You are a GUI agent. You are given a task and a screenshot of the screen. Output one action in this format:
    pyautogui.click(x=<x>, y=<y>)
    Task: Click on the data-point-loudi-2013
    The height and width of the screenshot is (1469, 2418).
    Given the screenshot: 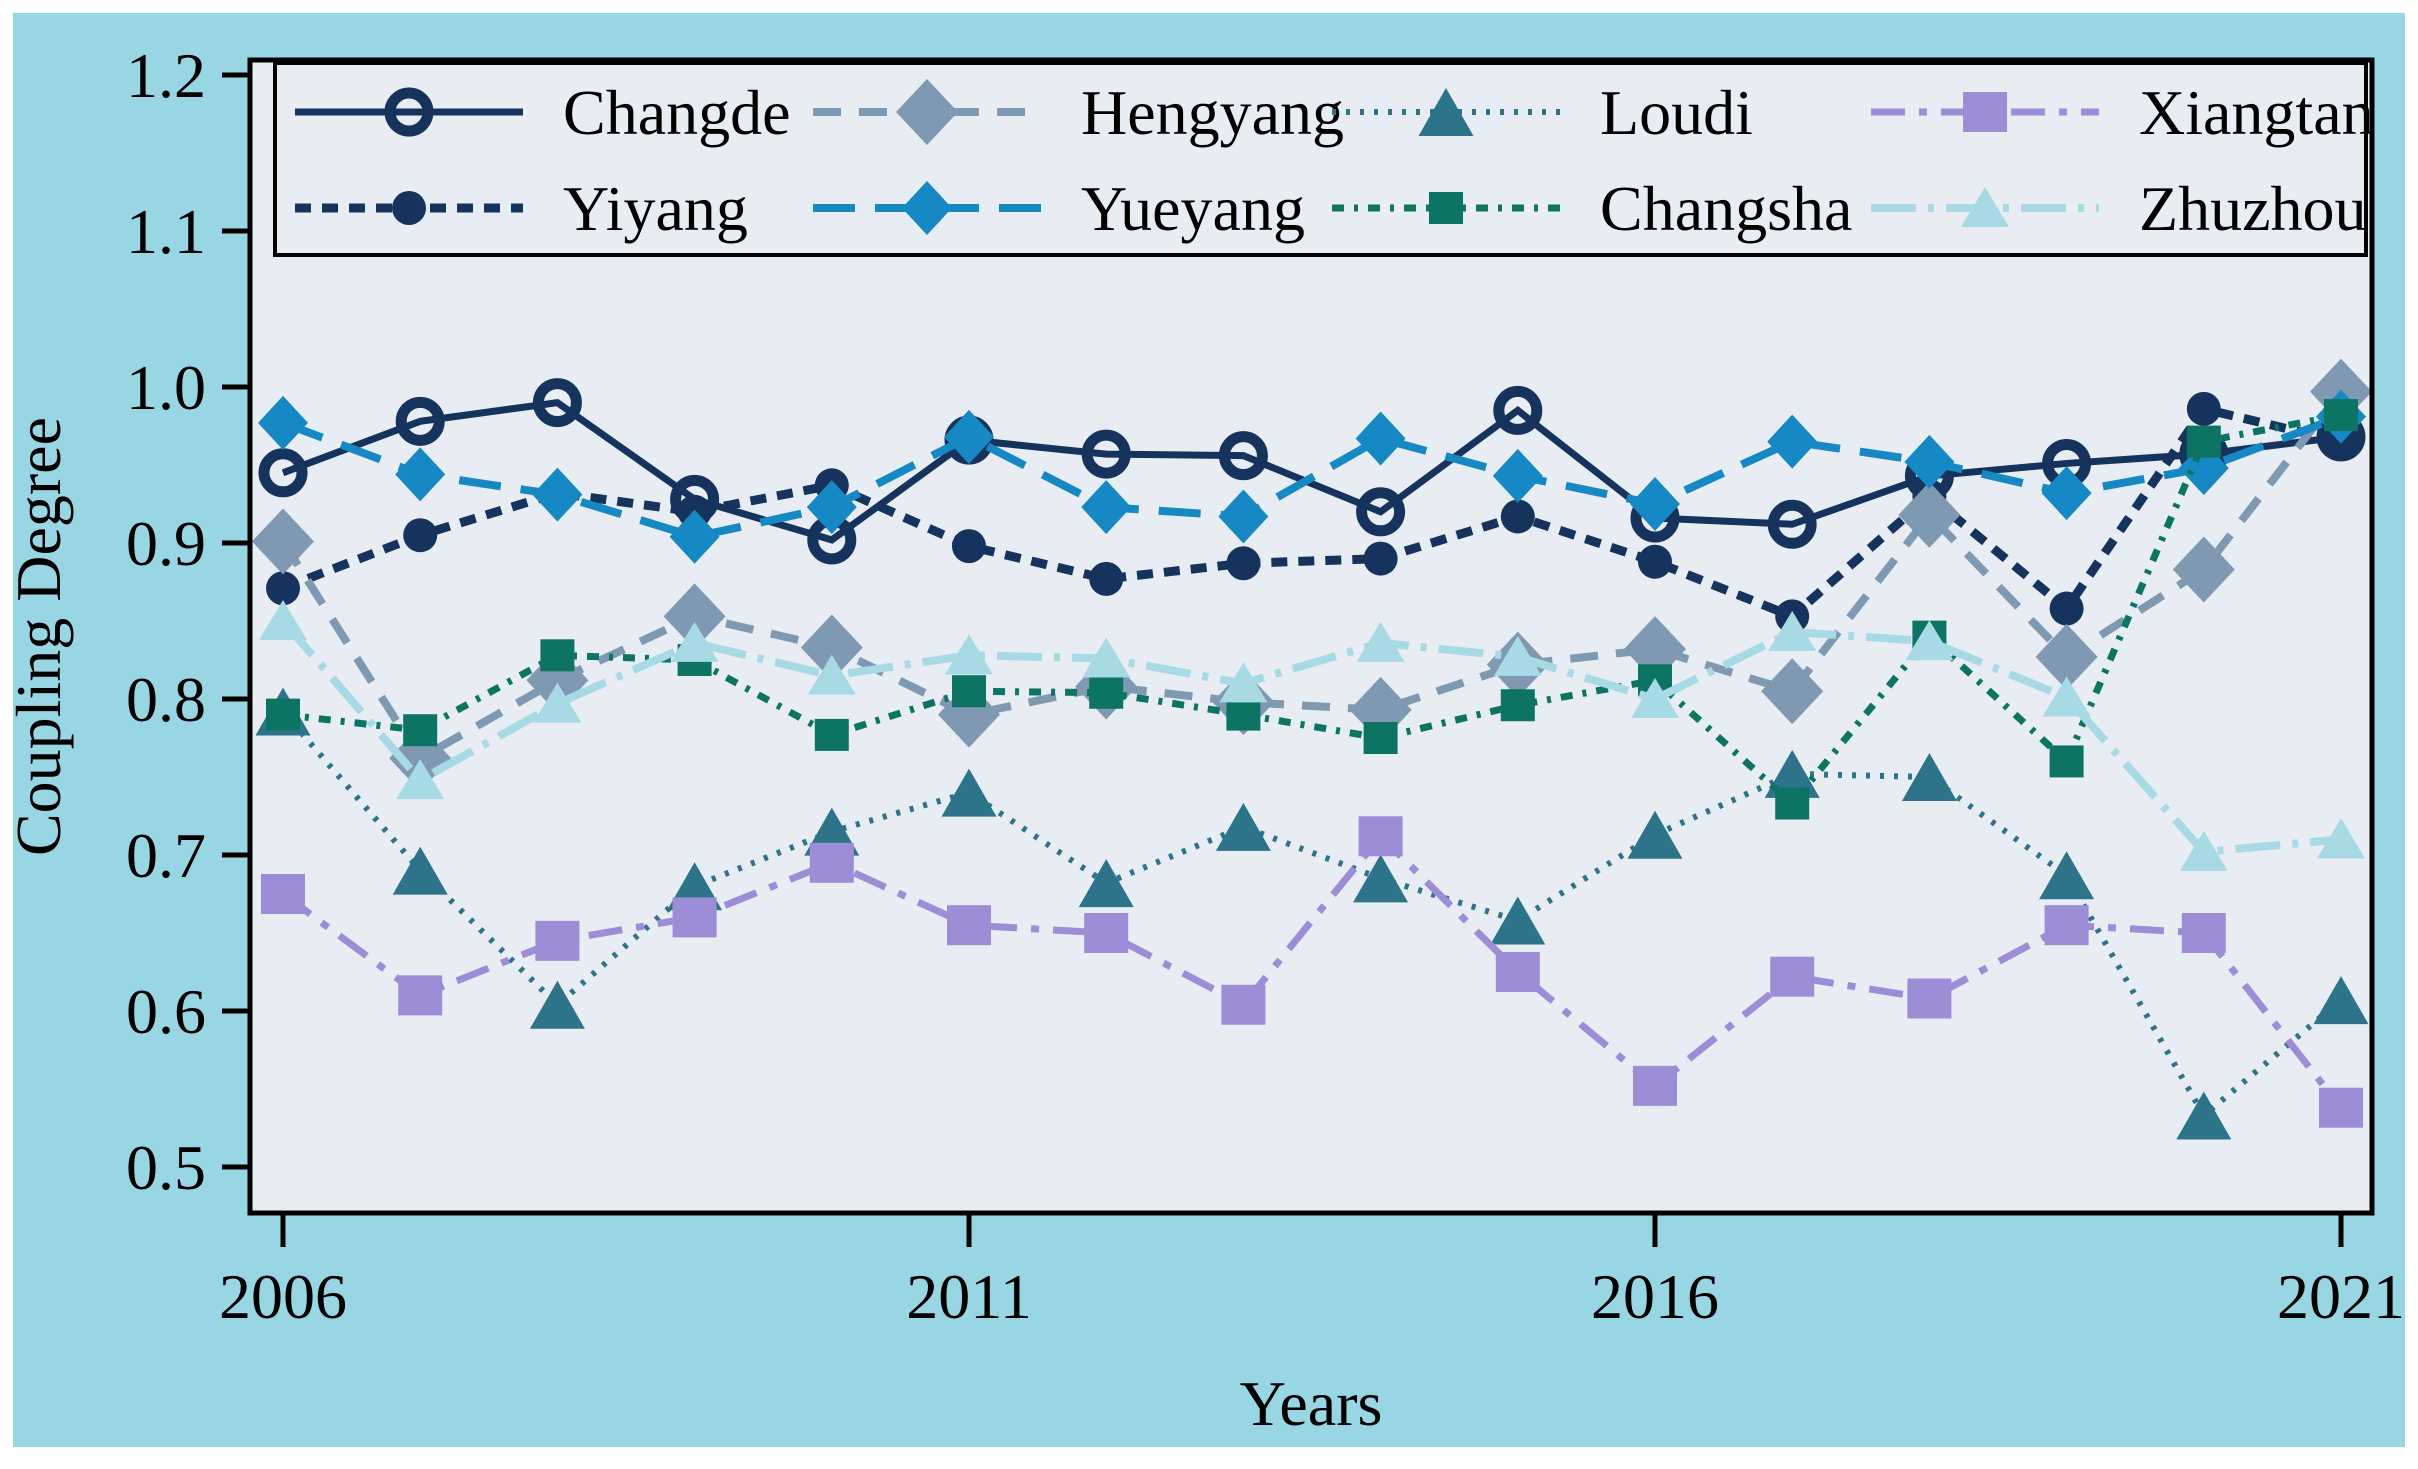 What is the action you would take?
    pyautogui.click(x=1243, y=826)
    